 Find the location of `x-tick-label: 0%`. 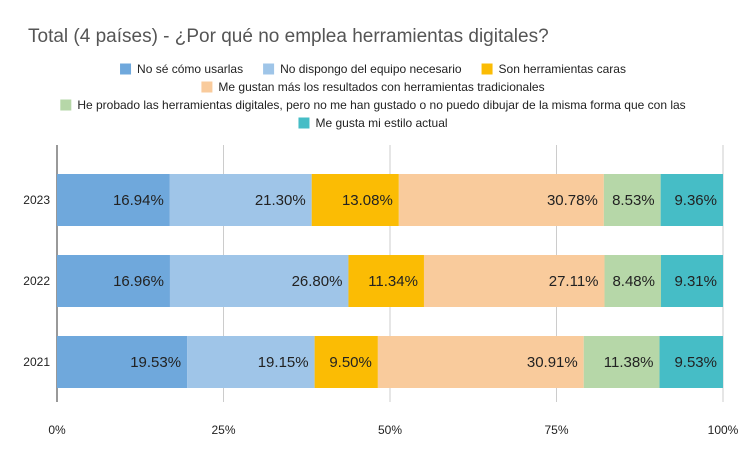

x-tick-label: 0% is located at coordinates (57, 430).